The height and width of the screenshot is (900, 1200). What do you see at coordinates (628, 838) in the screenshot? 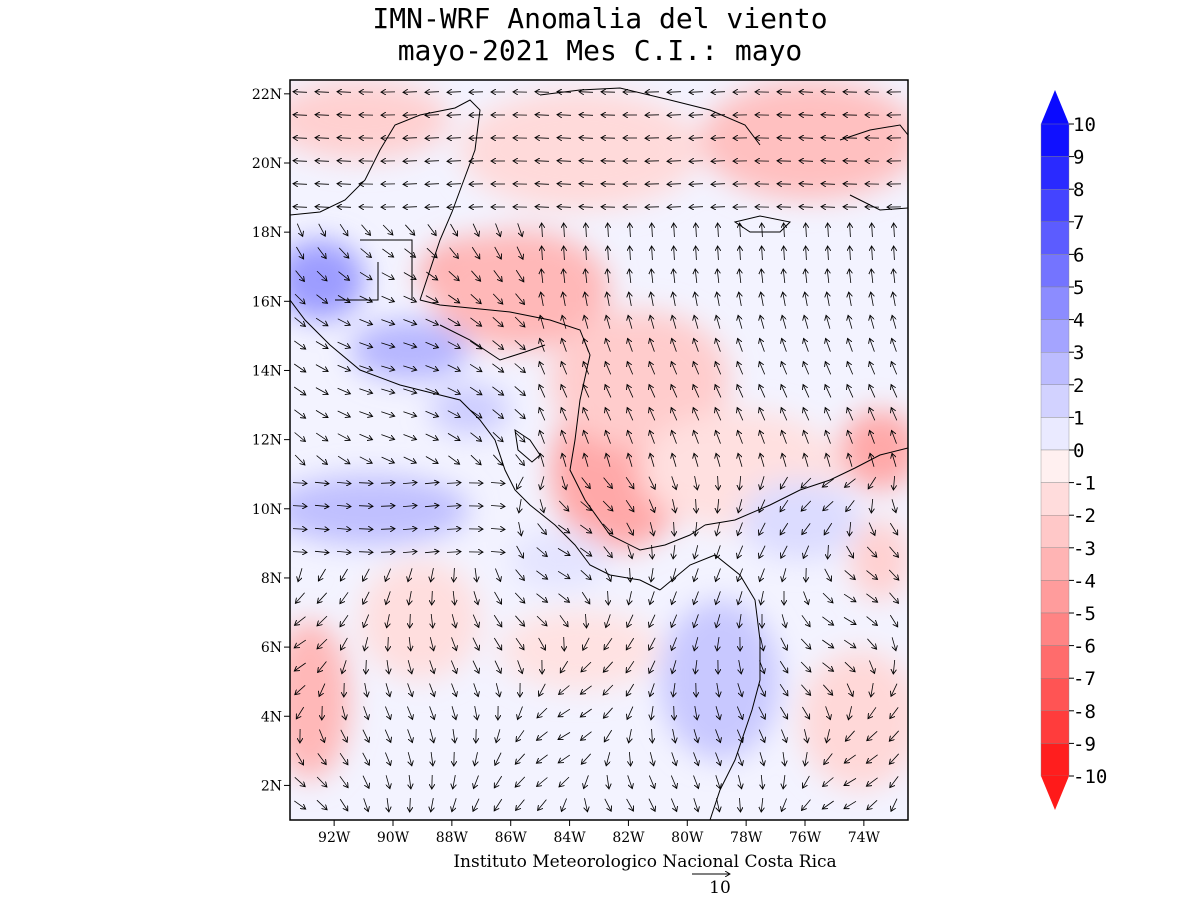
I see `lon-tick-label: 82W` at bounding box center [628, 838].